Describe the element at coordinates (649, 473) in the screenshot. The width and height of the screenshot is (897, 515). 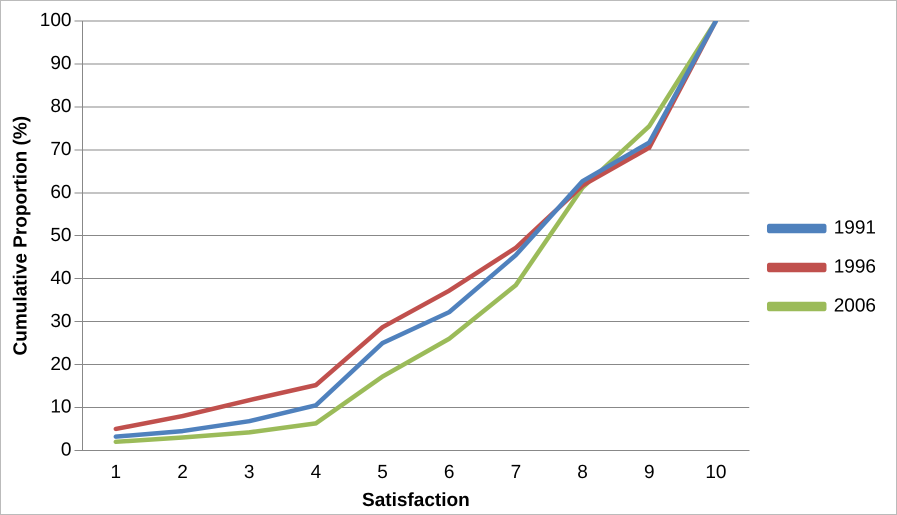
I see `x-tick-label: 9` at that location.